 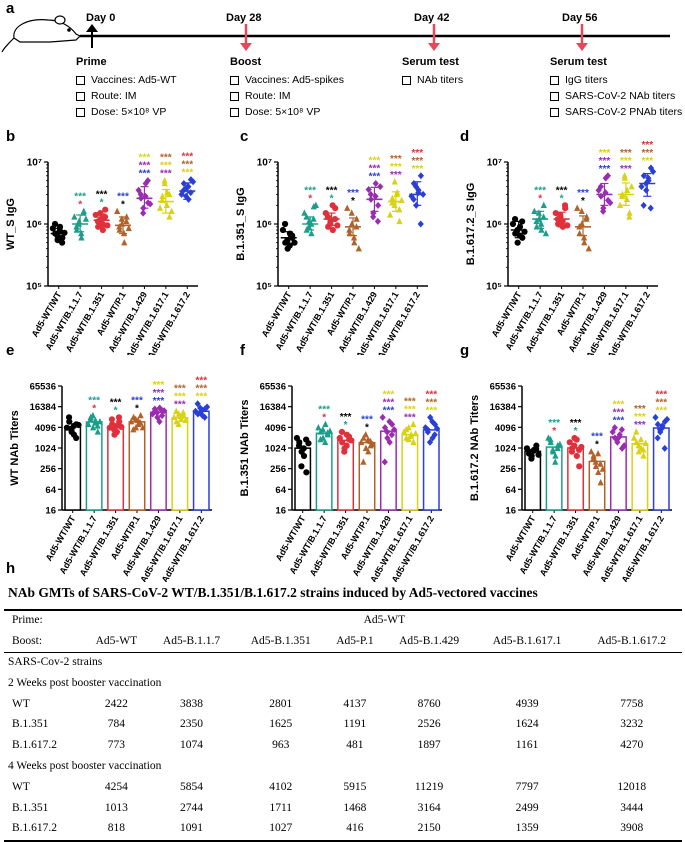 What do you see at coordinates (91, 62) in the screenshot?
I see `prime-title: Prime` at bounding box center [91, 62].